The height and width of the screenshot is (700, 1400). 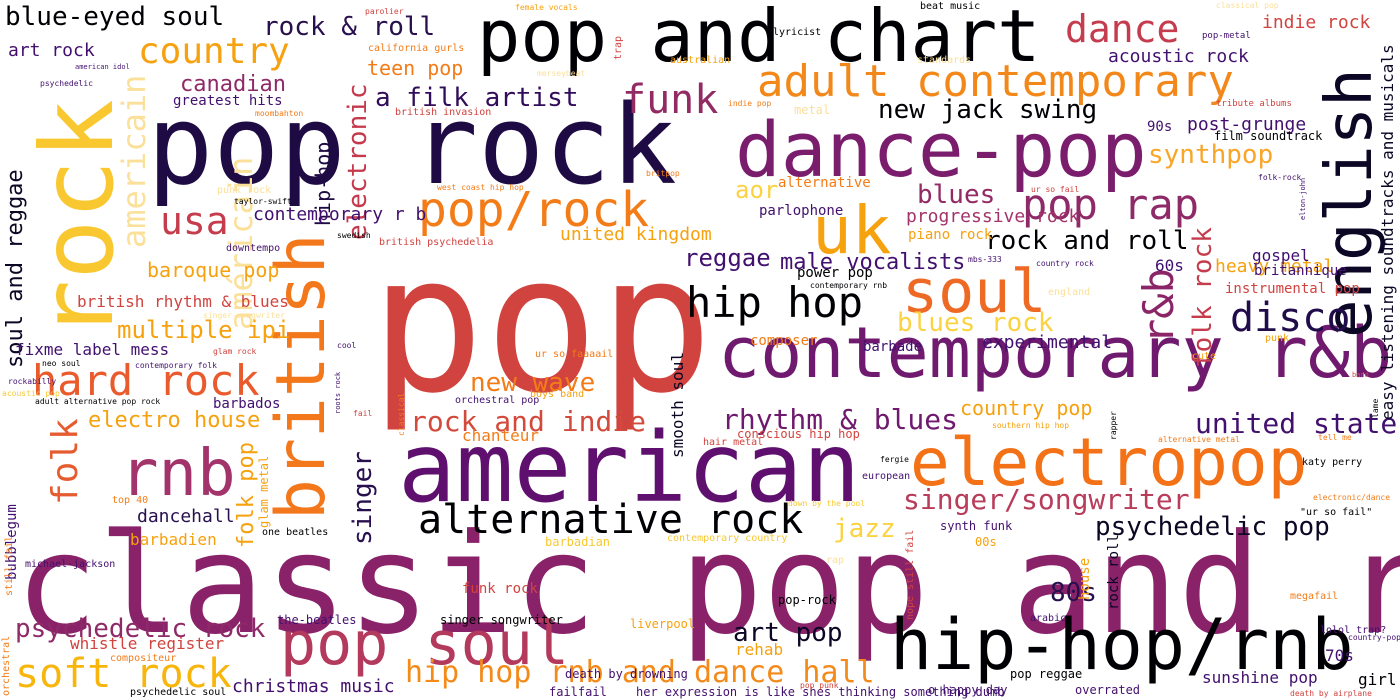 What do you see at coordinates (501, 620) in the screenshot?
I see `word: singer songwriter` at bounding box center [501, 620].